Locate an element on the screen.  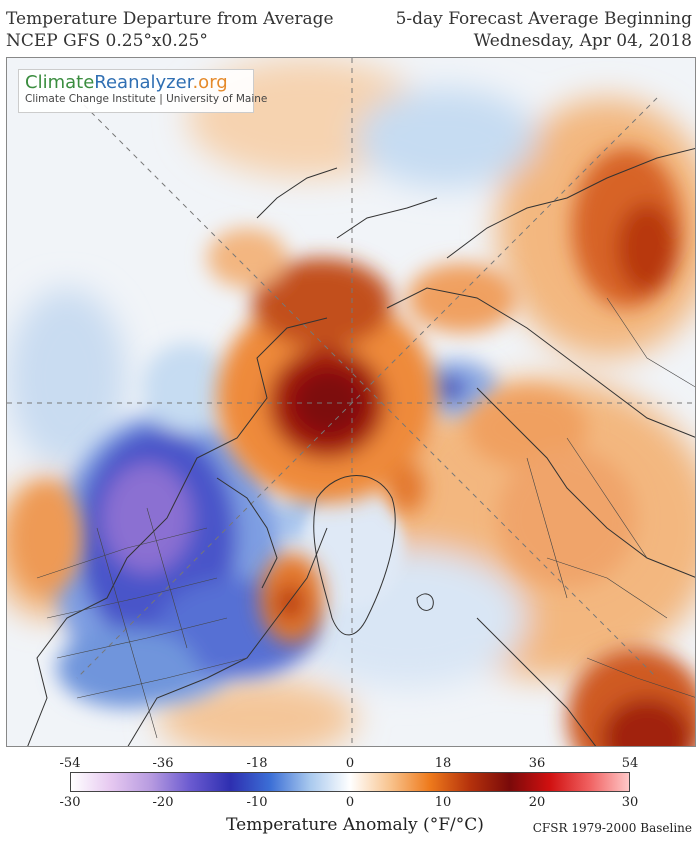
f-tick: -36 is located at coordinates (163, 763).